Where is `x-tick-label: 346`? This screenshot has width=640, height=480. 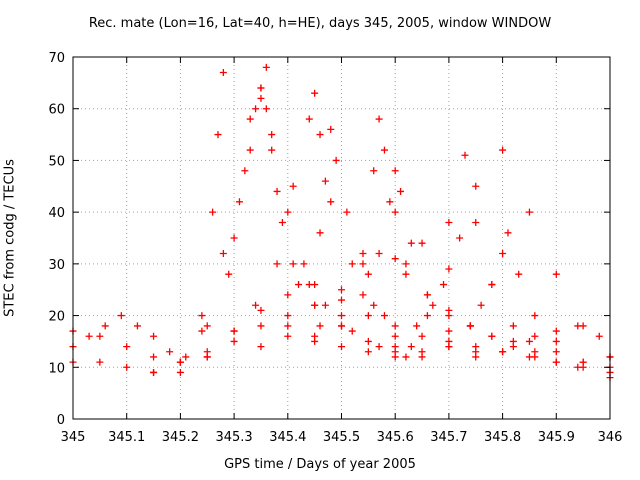 x-tick-label: 346 is located at coordinates (610, 437).